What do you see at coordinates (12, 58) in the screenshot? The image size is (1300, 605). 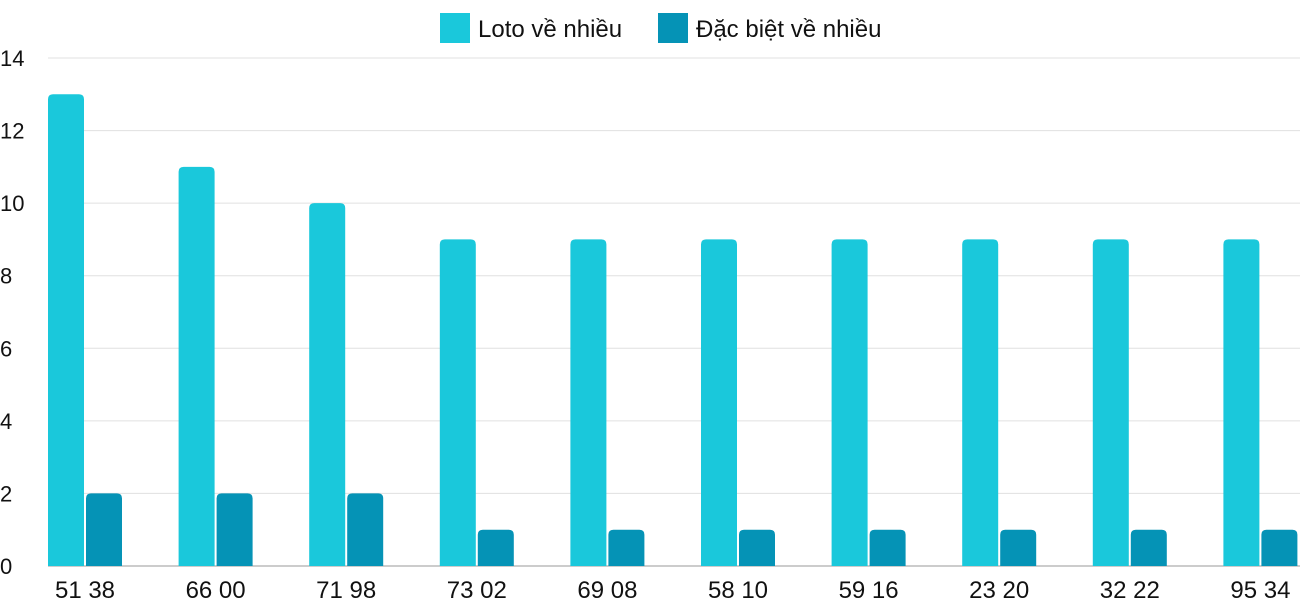 I see `y-tick-label: 14` at bounding box center [12, 58].